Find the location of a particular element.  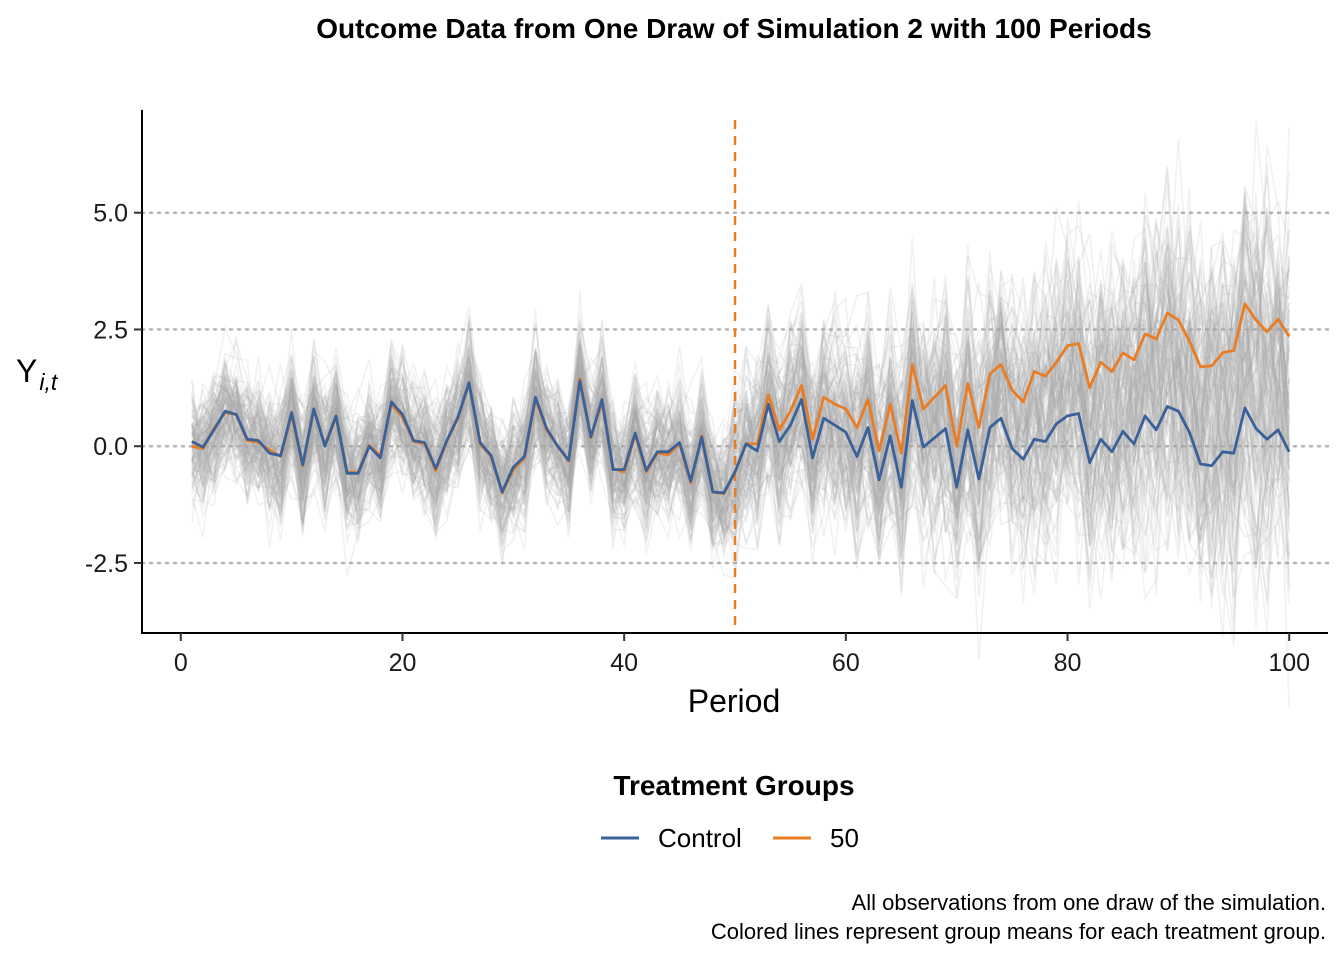

x-axis-ticks: 0 20 40 60 80 100 is located at coordinates (742, 655).